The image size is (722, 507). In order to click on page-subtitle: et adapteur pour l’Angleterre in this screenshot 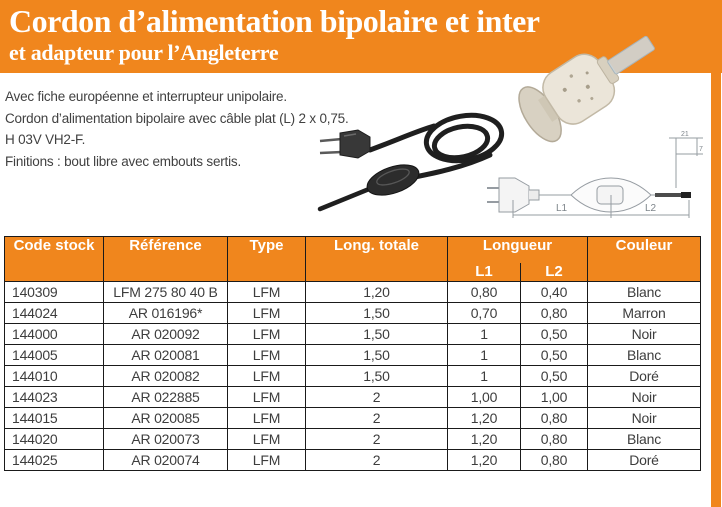, I will do `click(144, 52)`.